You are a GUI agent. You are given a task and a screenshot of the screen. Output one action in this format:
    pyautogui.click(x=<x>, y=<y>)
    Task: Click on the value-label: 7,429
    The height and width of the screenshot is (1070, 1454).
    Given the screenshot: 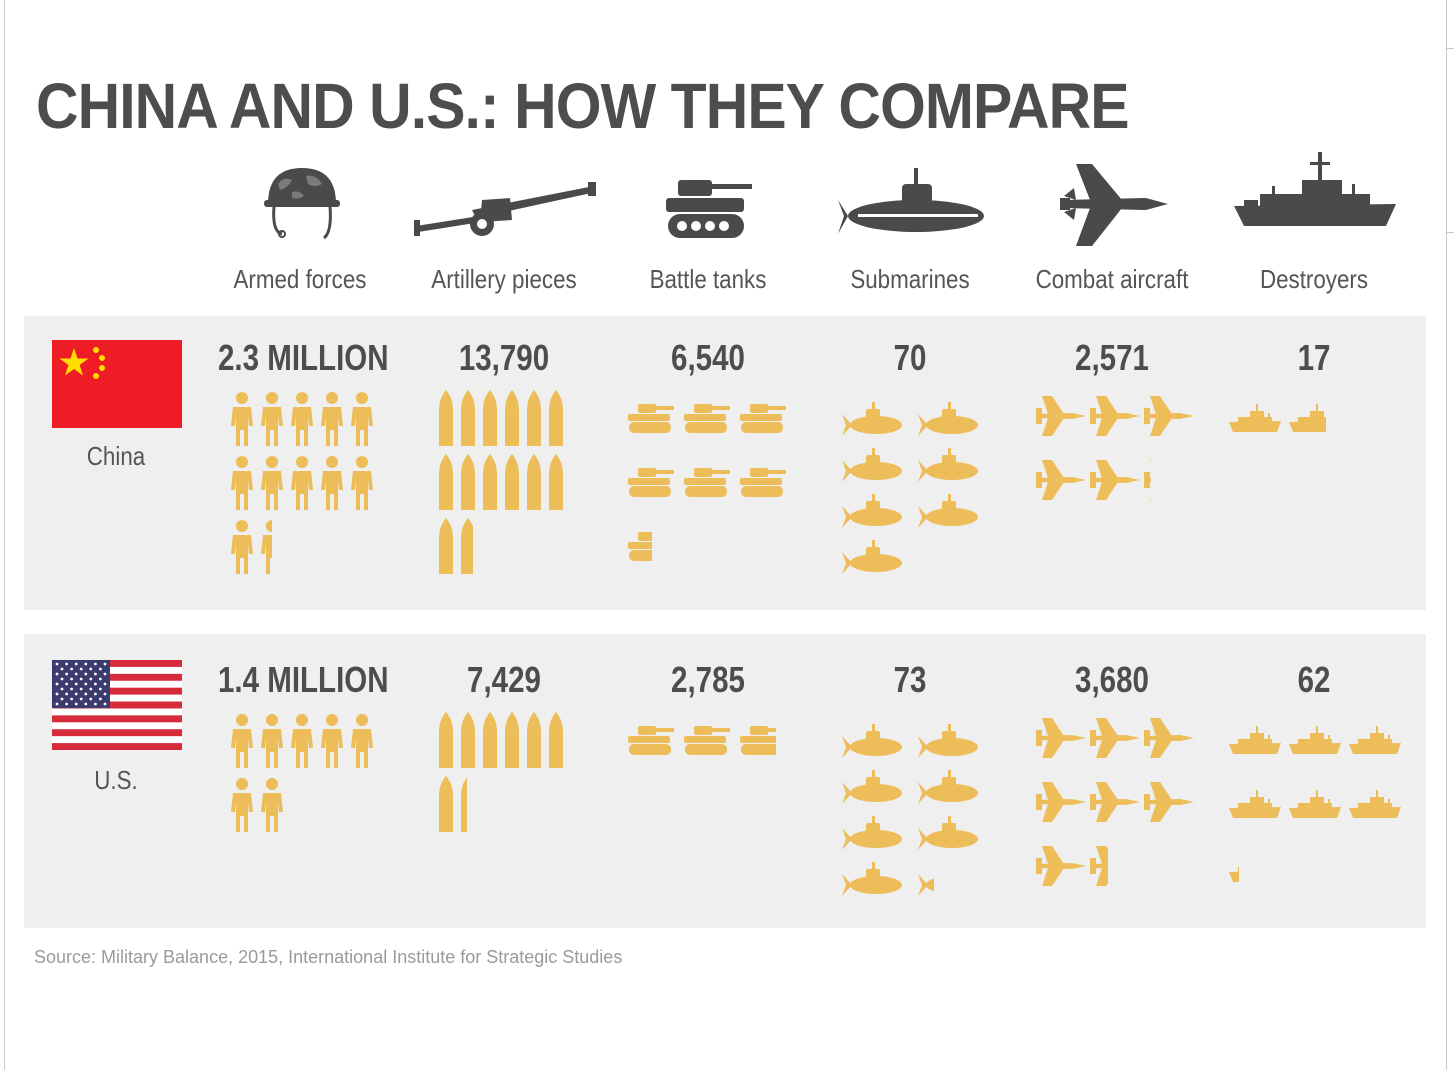 What is the action you would take?
    pyautogui.click(x=504, y=679)
    